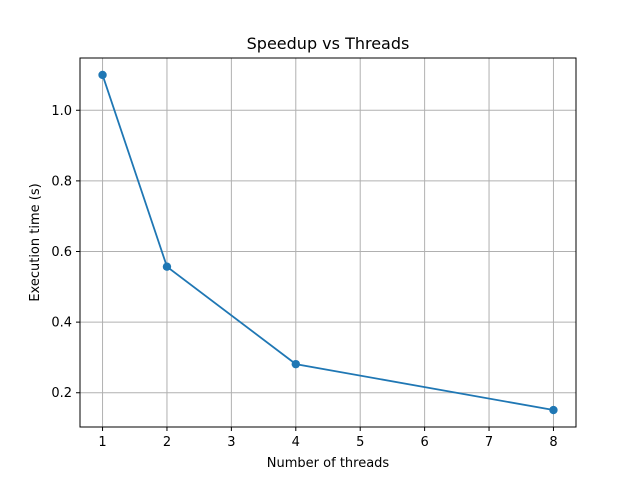 The width and height of the screenshot is (640, 480). Describe the element at coordinates (167, 442) in the screenshot. I see `x-tick-label: 2` at that location.